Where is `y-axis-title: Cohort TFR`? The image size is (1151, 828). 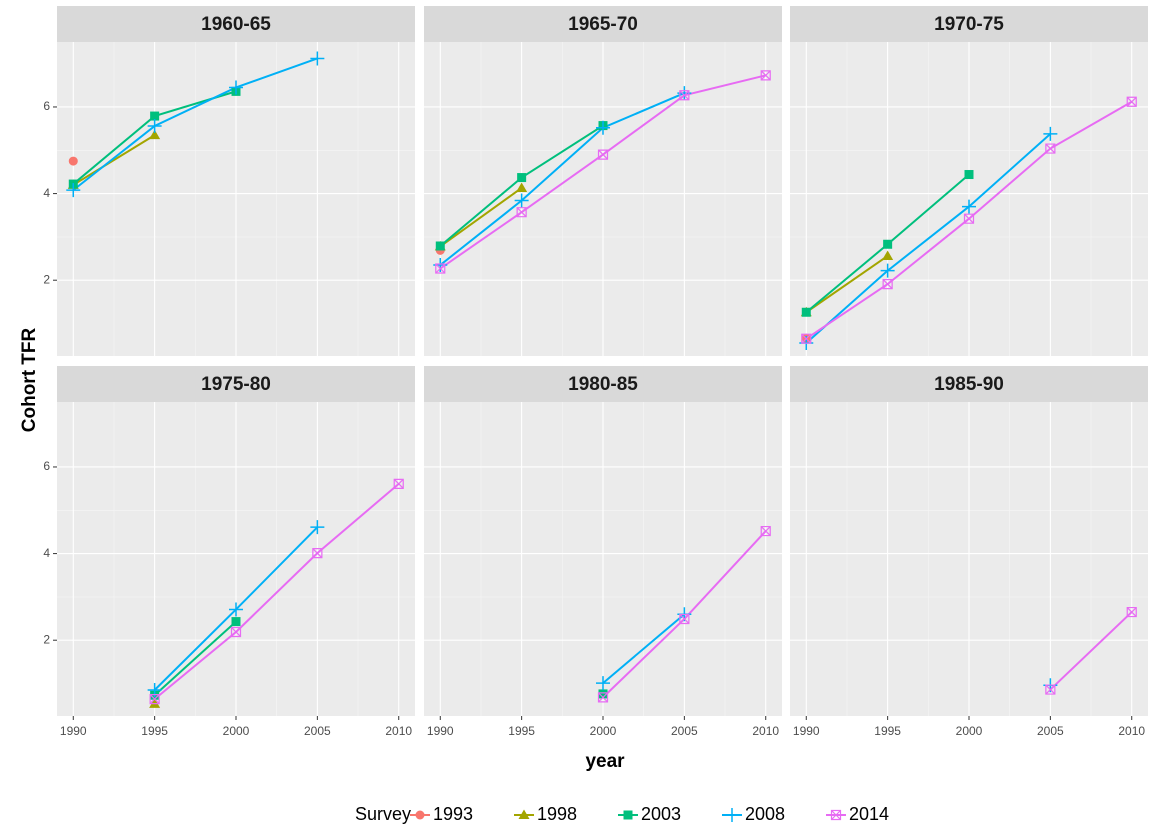
y-axis-title: Cohort TFR is located at coordinates (29, 379).